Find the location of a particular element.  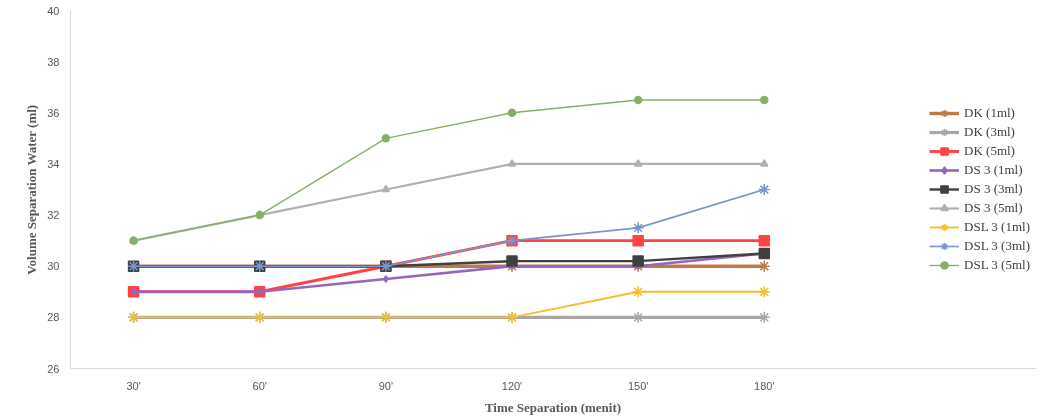

y-tick-label: 26 is located at coordinates (53, 368).